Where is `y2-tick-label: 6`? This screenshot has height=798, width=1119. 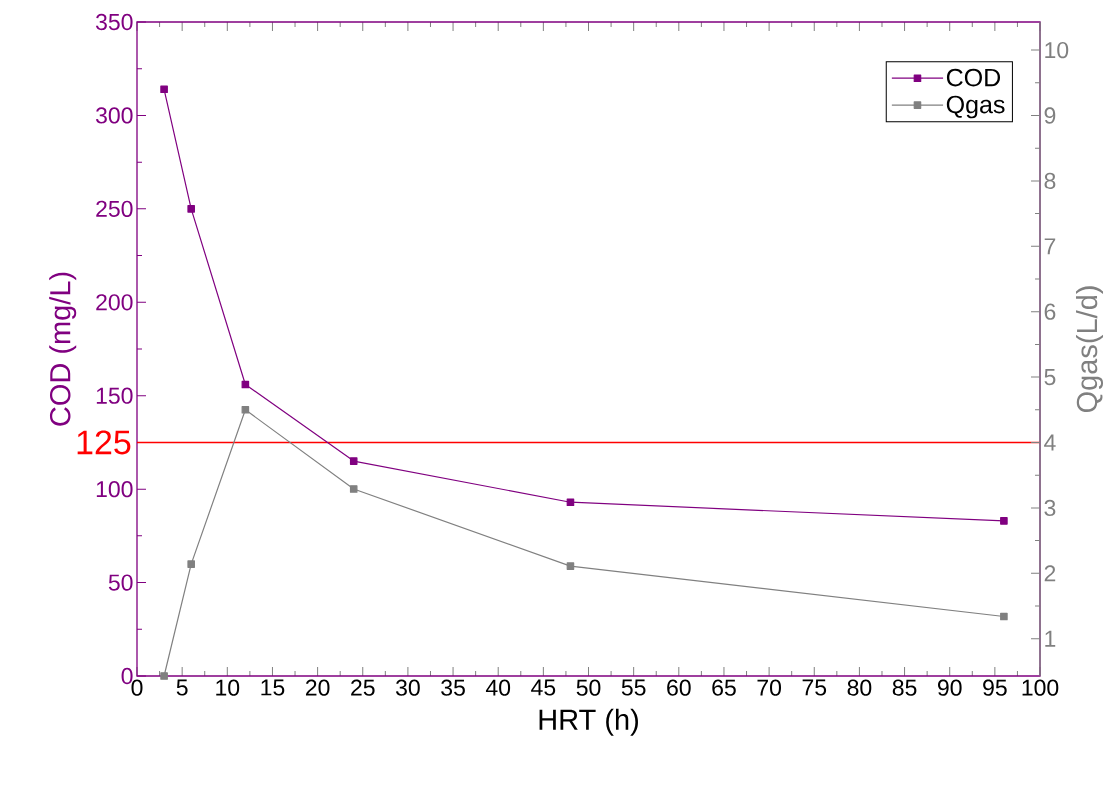 y2-tick-label: 6 is located at coordinates (1050, 311).